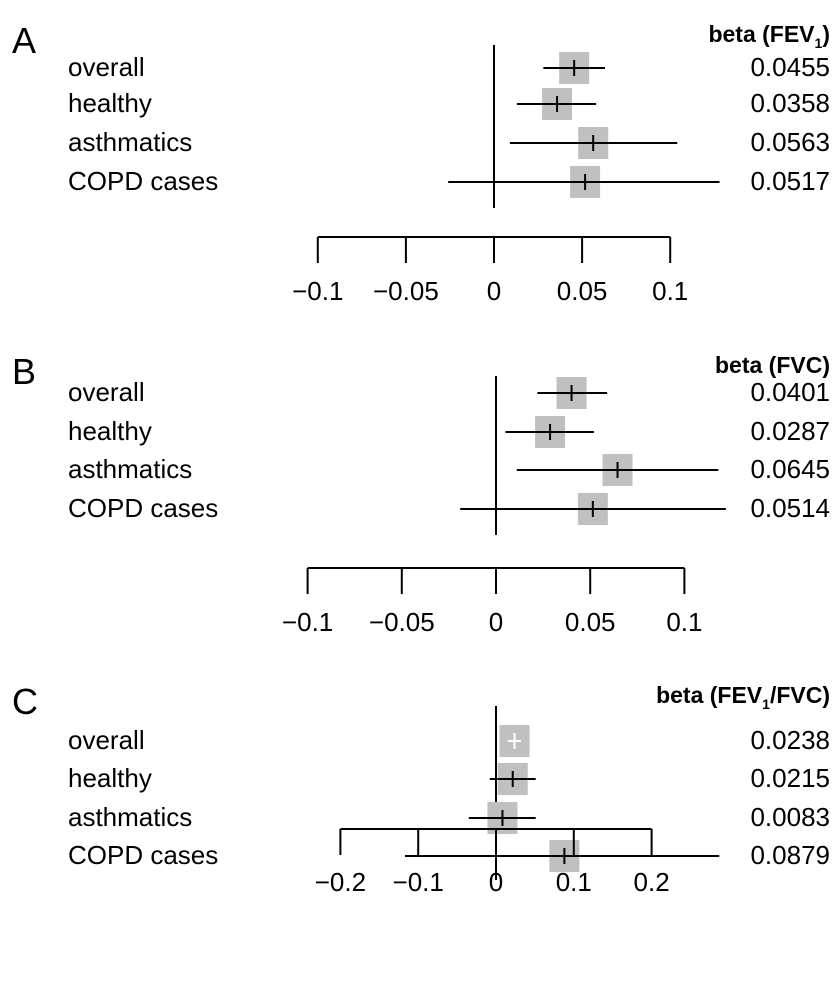  Describe the element at coordinates (24, 371) in the screenshot. I see `panel-label: B` at that location.